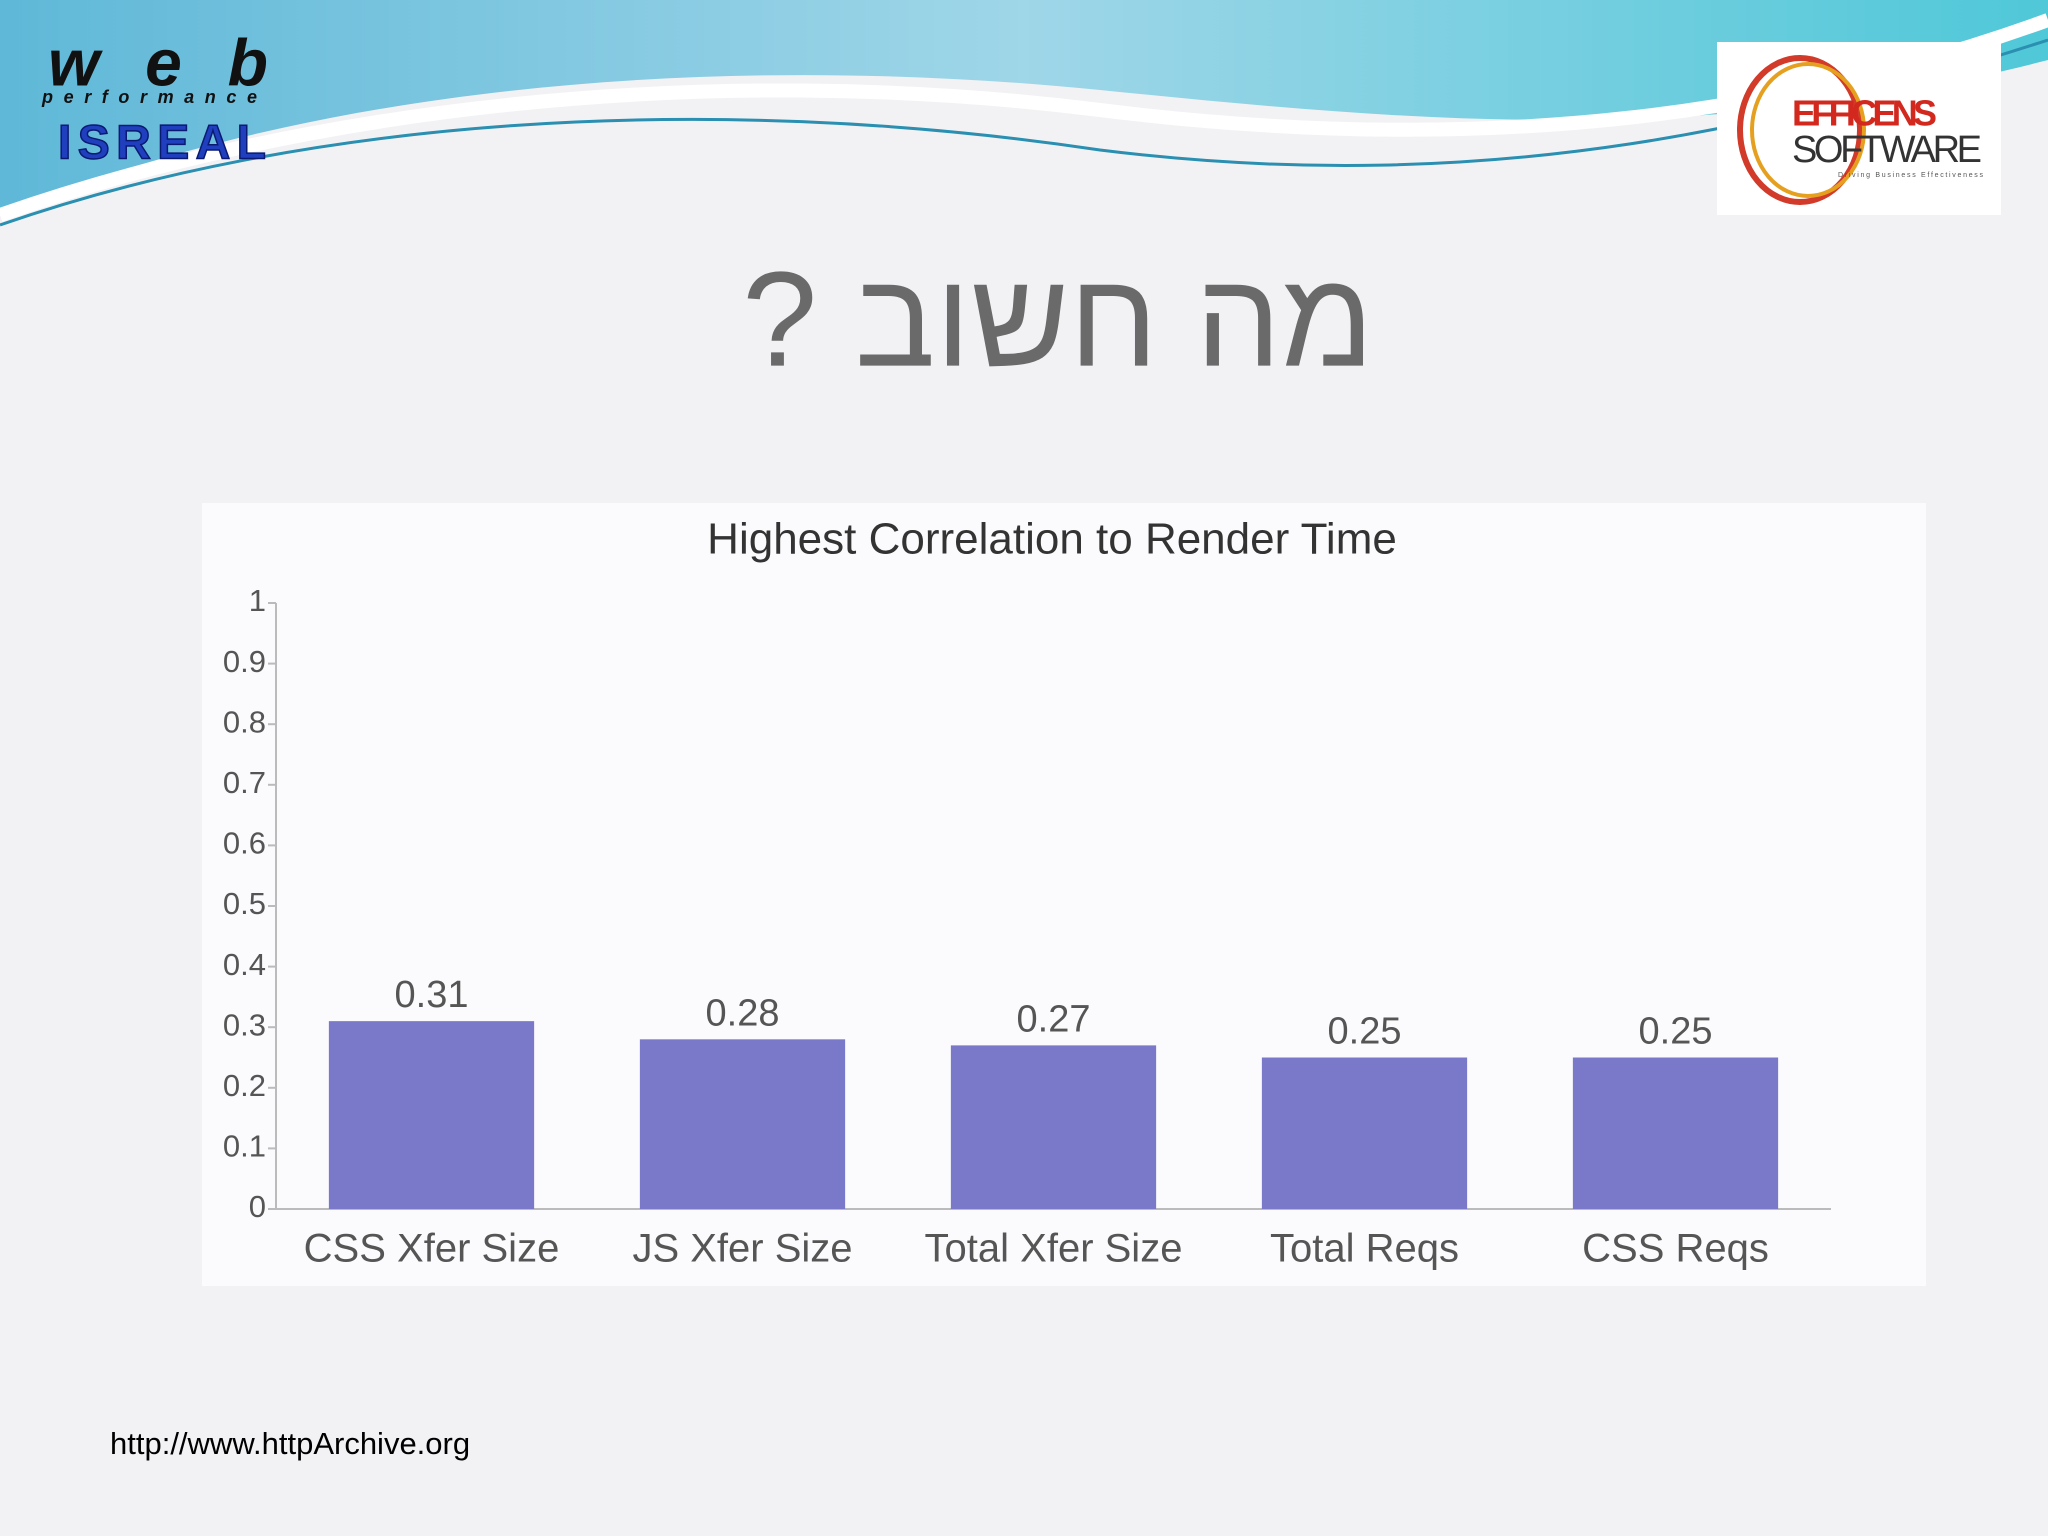 This screenshot has width=2048, height=1536. Describe the element at coordinates (1054, 1249) in the screenshot. I see `x-tick-label: Total Xfer Size` at that location.